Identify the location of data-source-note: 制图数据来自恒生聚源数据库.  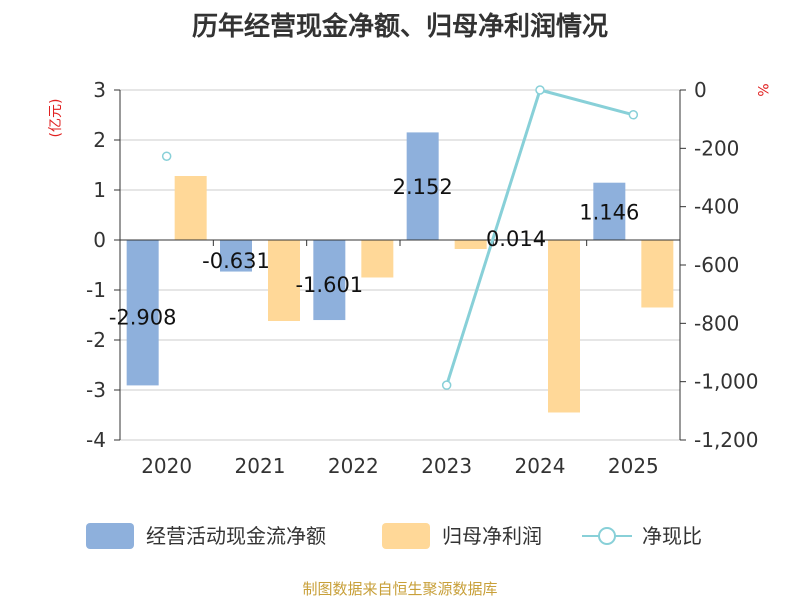
(400, 589).